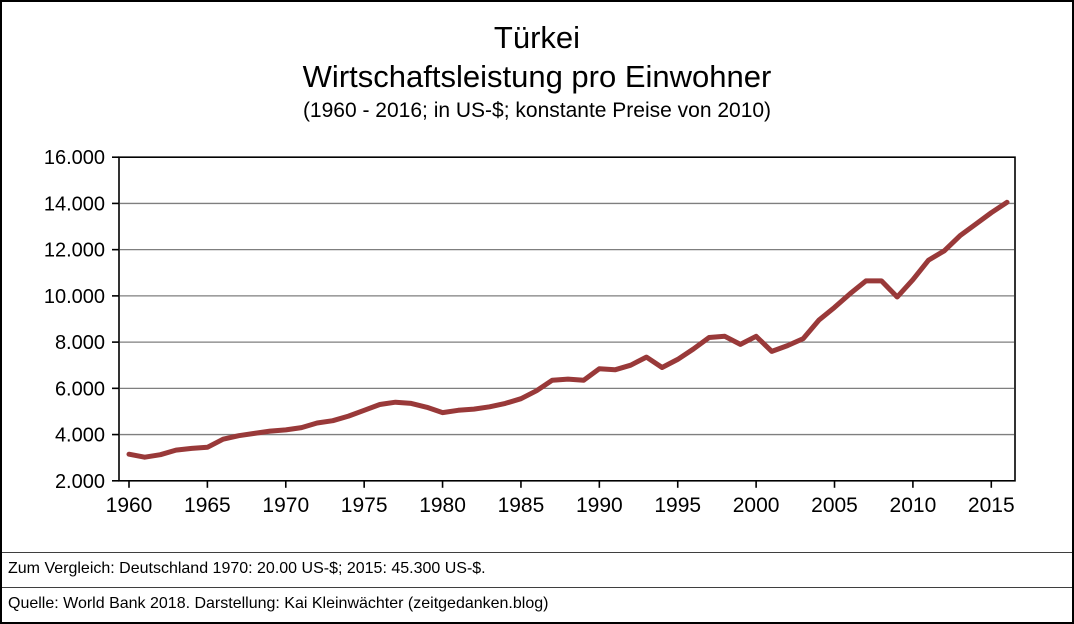 The image size is (1074, 624). I want to click on x-tick-label: 1995, so click(677, 505).